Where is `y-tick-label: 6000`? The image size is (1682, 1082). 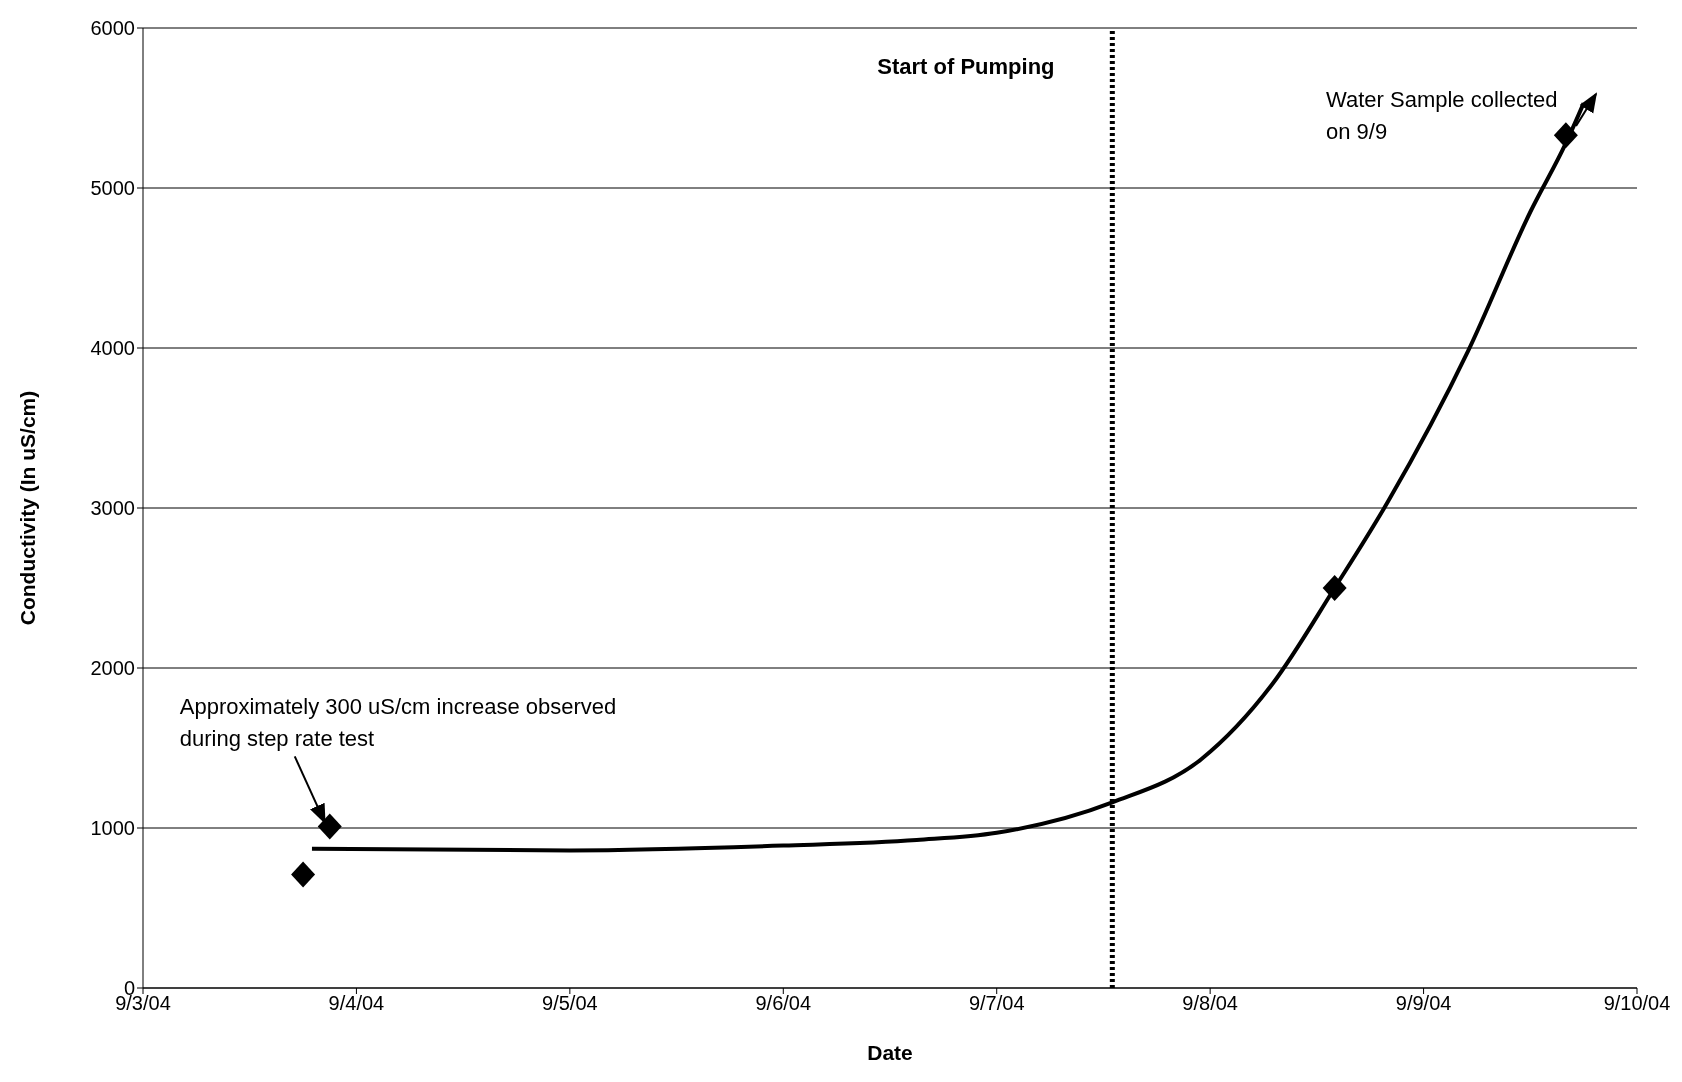 y-tick-label: 6000 is located at coordinates (112, 28).